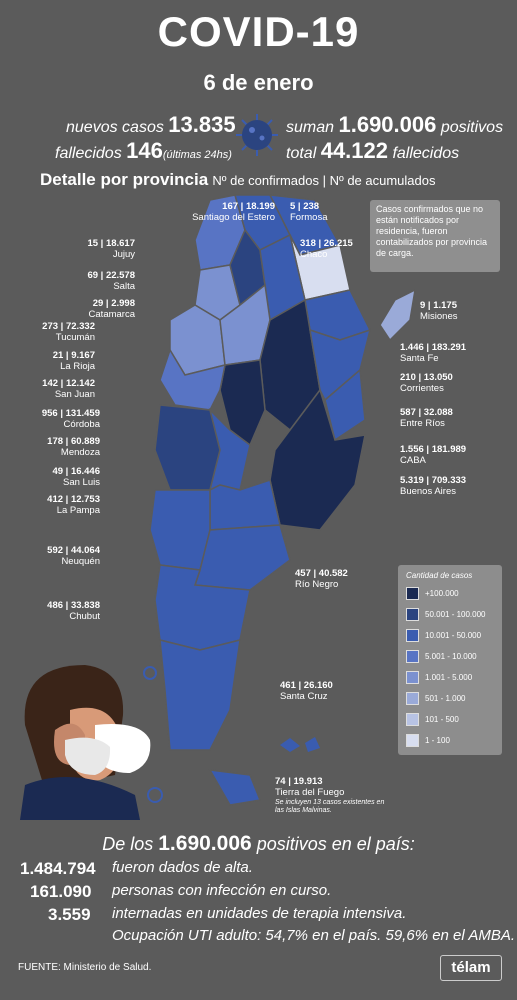 The height and width of the screenshot is (1000, 517). What do you see at coordinates (58, 868) in the screenshot?
I see `discharged-row: 1.484.794` at bounding box center [58, 868].